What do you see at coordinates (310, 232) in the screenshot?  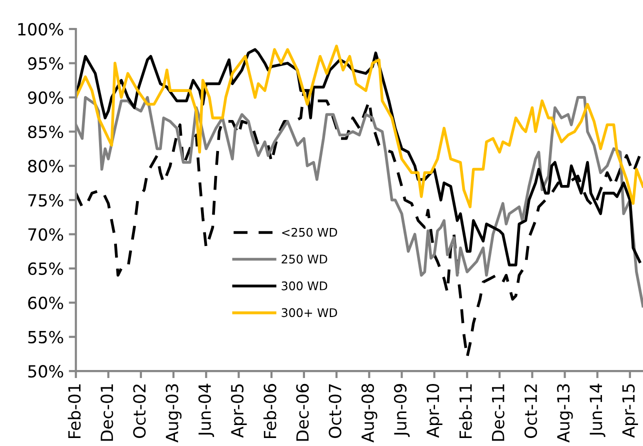 I see `legend-label: <250 WD` at bounding box center [310, 232].